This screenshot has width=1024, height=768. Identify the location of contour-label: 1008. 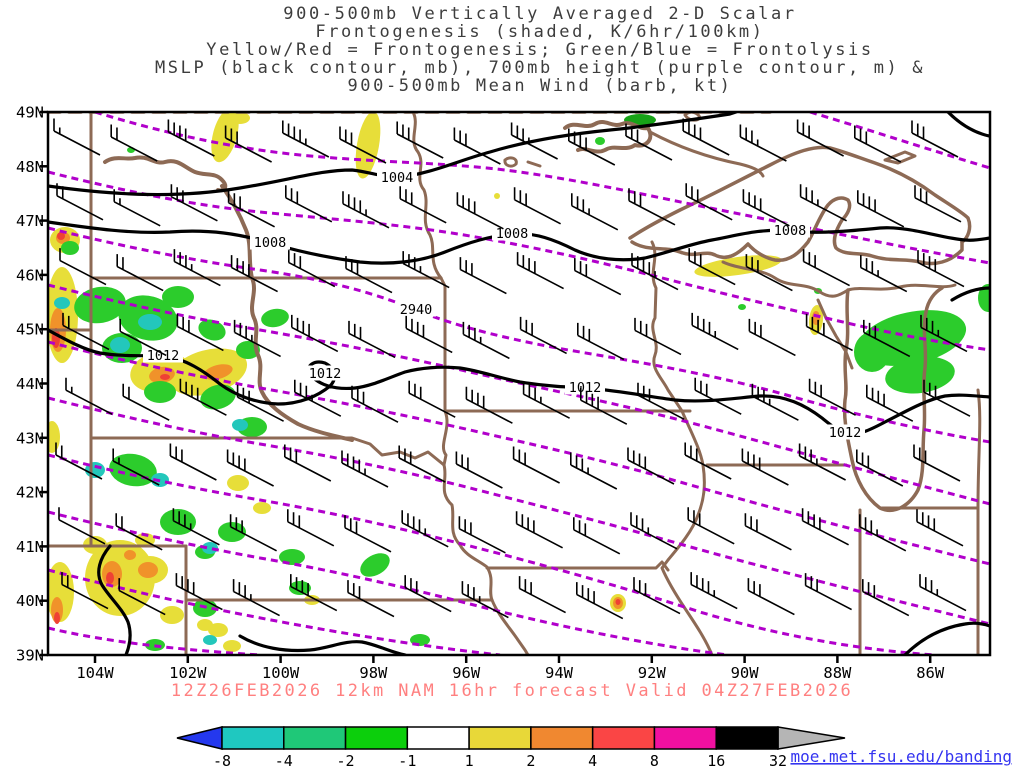
(512, 234).